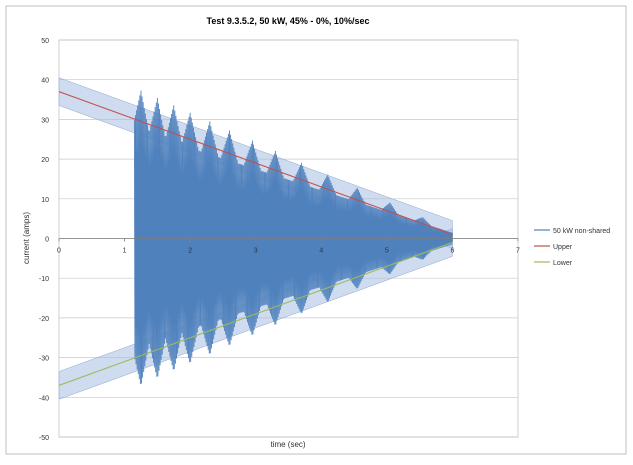 The height and width of the screenshot is (465, 633). What do you see at coordinates (45, 160) in the screenshot?
I see `y-tick-label-3: 20` at bounding box center [45, 160].